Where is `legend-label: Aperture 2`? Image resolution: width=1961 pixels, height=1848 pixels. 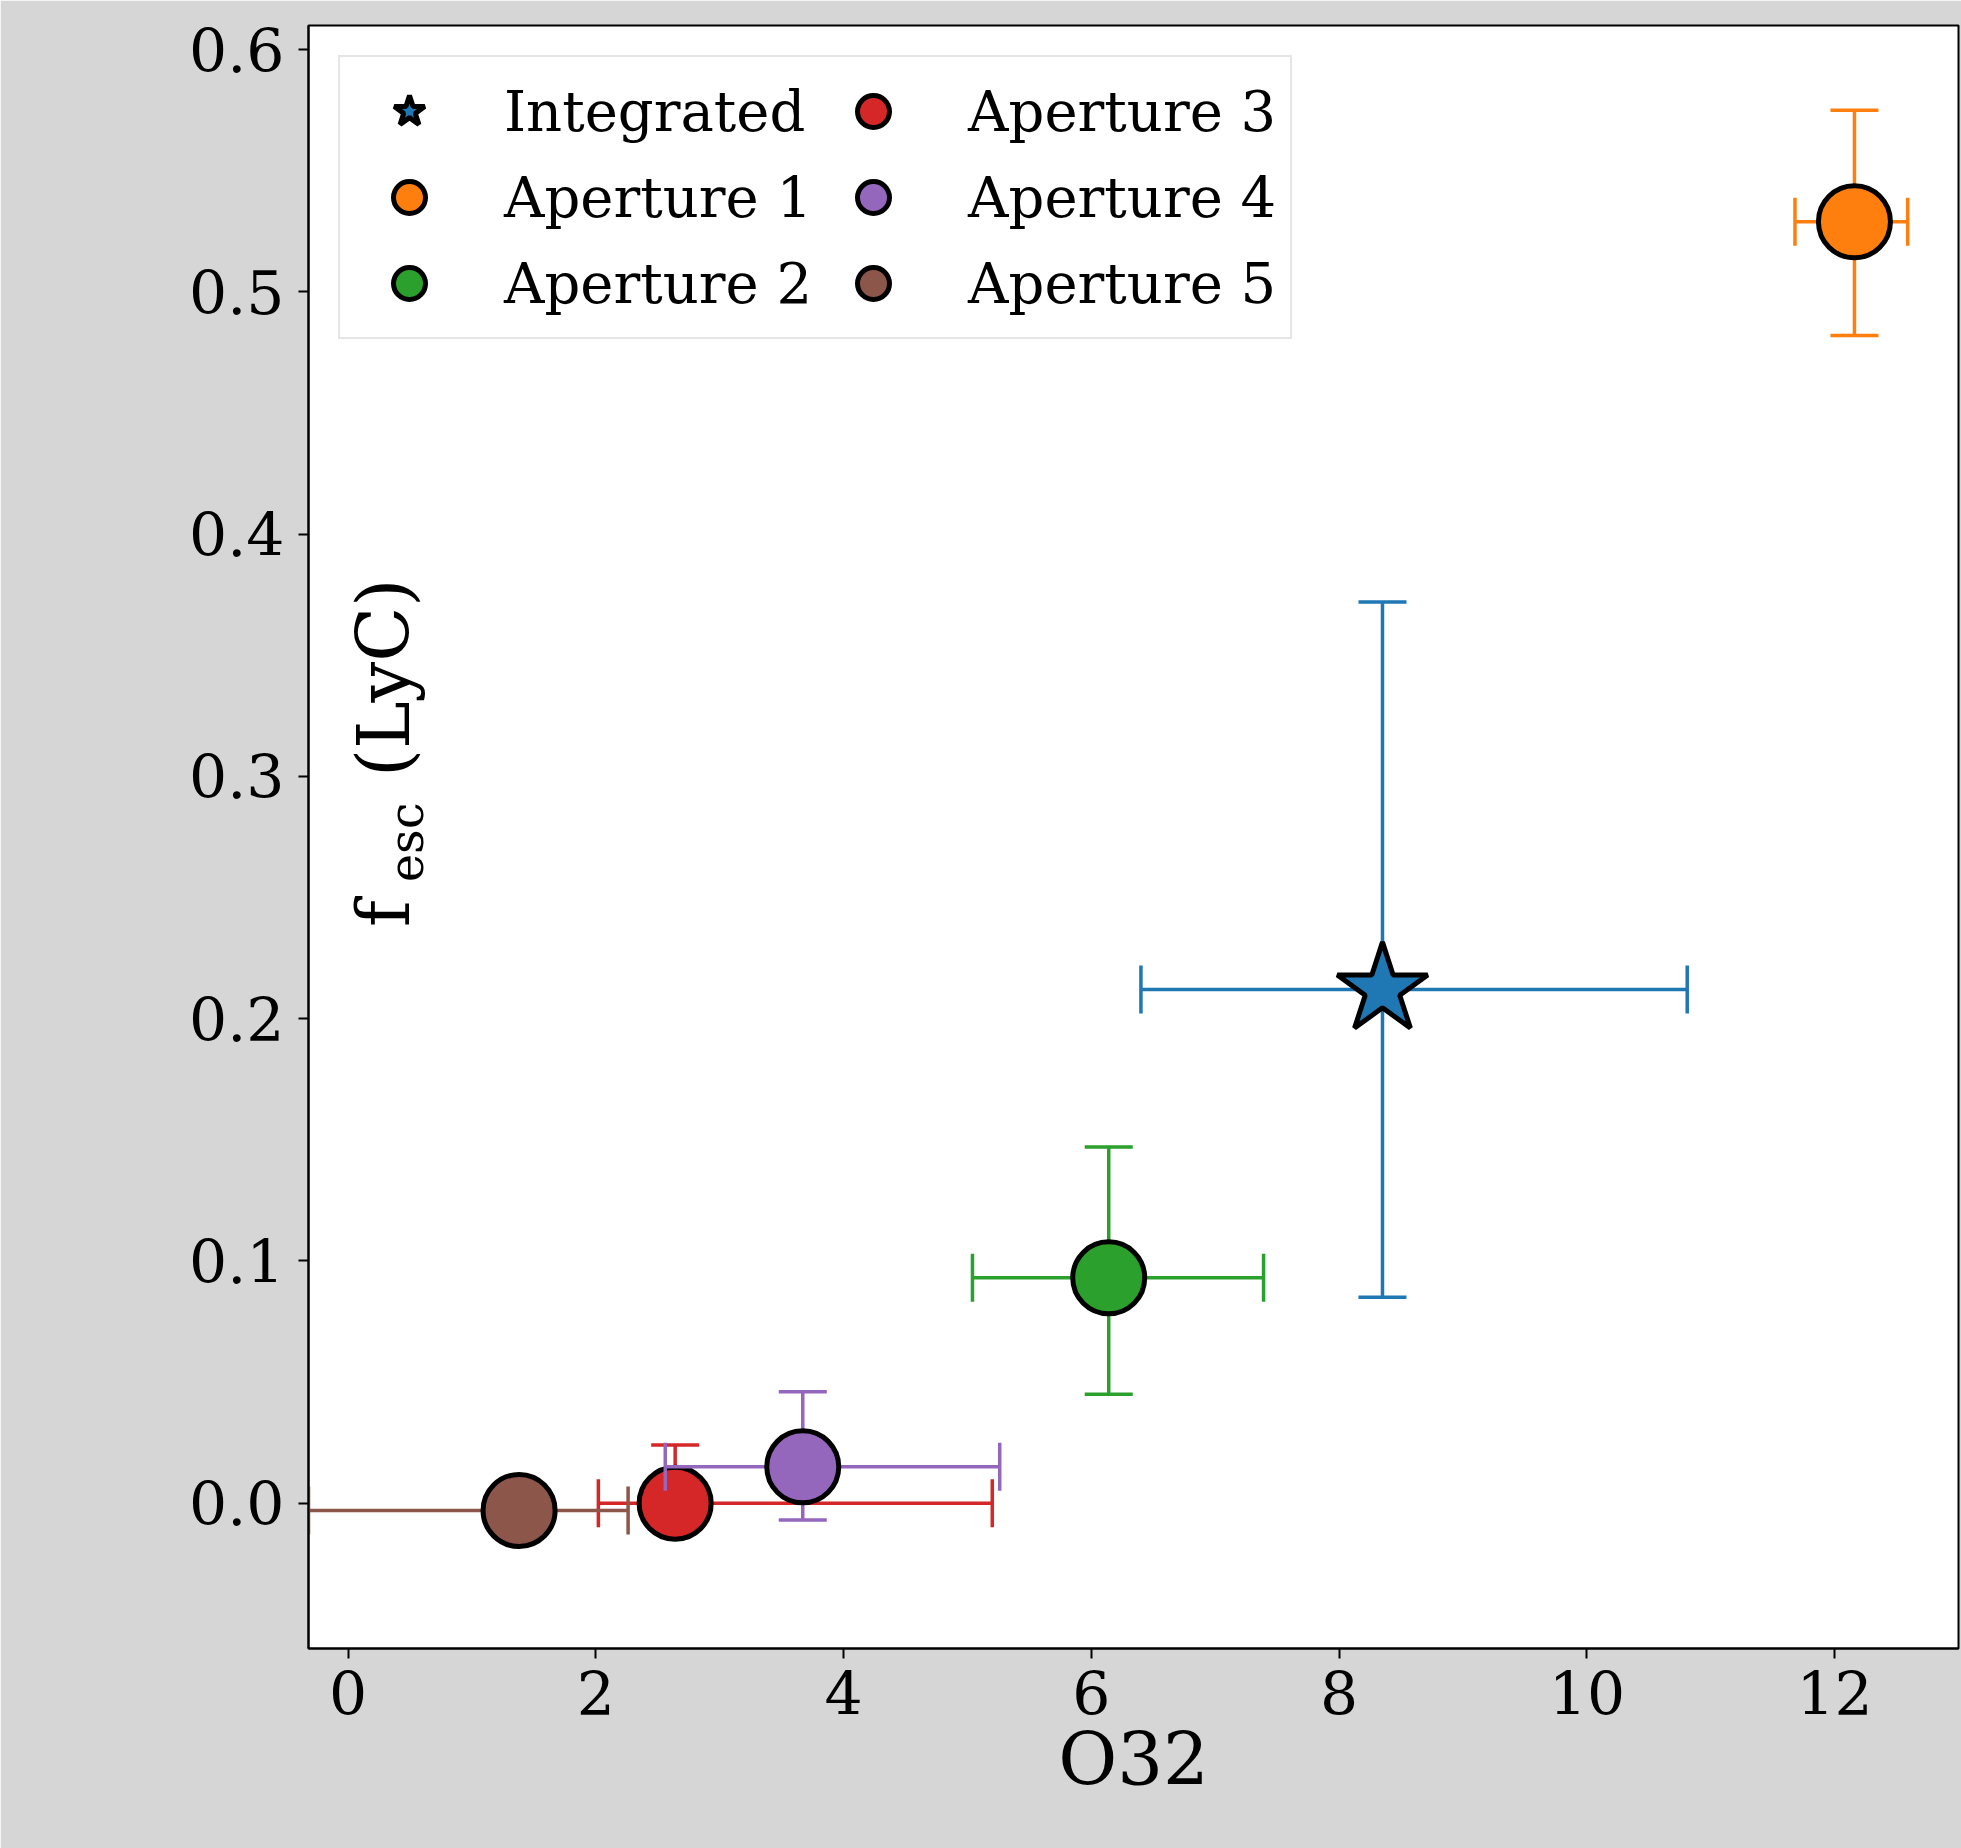
legend-label: Aperture 2 is located at coordinates (658, 283).